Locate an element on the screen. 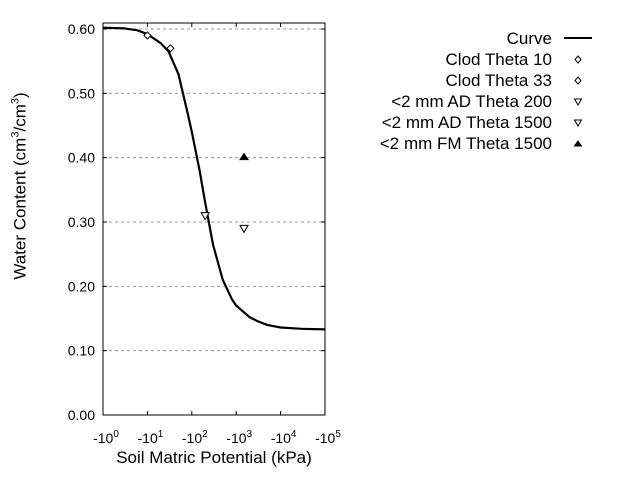 Image resolution: width=640 pixels, height=480 pixels. y-axis-label: Water Content (cm3/cm3) is located at coordinates (19, 186).